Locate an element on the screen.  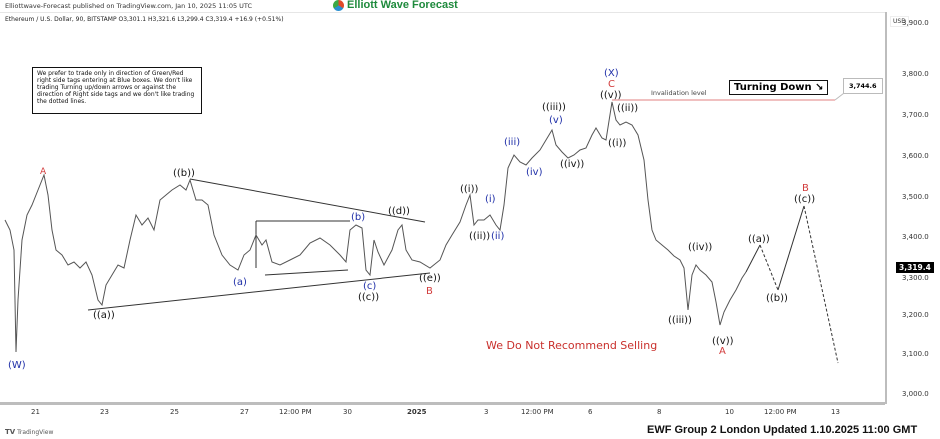
brand-name: Elliott Wave Forecast is located at coordinates (402, 5).